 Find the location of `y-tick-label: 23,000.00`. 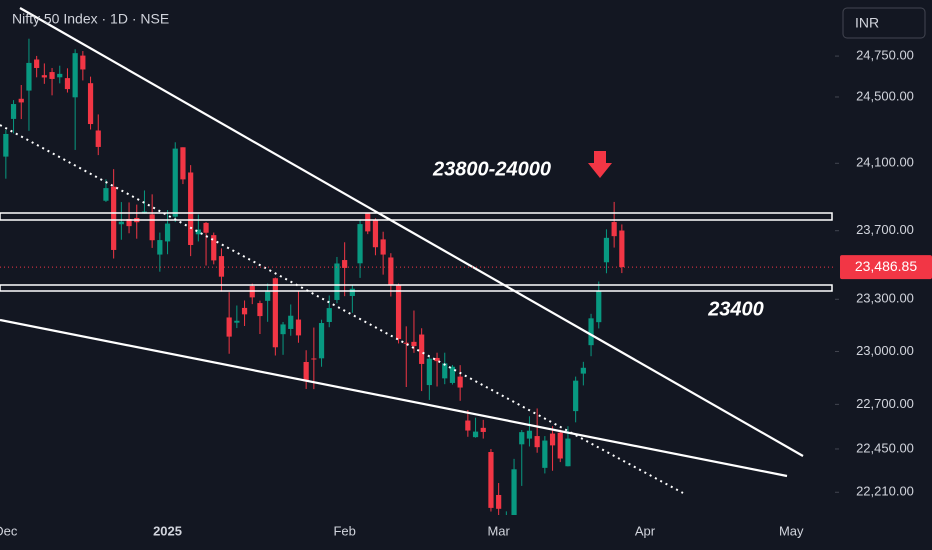

y-tick-label: 23,000.00 is located at coordinates (885, 350).